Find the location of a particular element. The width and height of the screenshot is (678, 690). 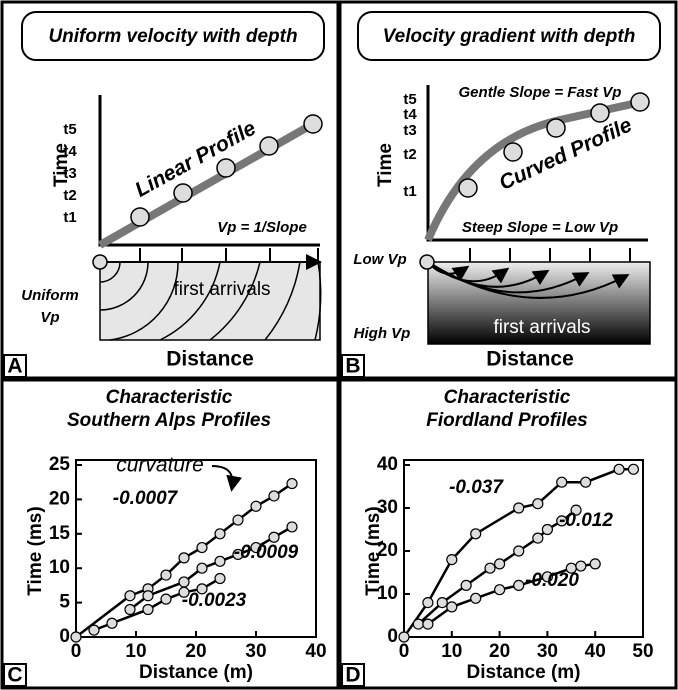

y-label: Time (ms) is located at coordinates (373, 550).